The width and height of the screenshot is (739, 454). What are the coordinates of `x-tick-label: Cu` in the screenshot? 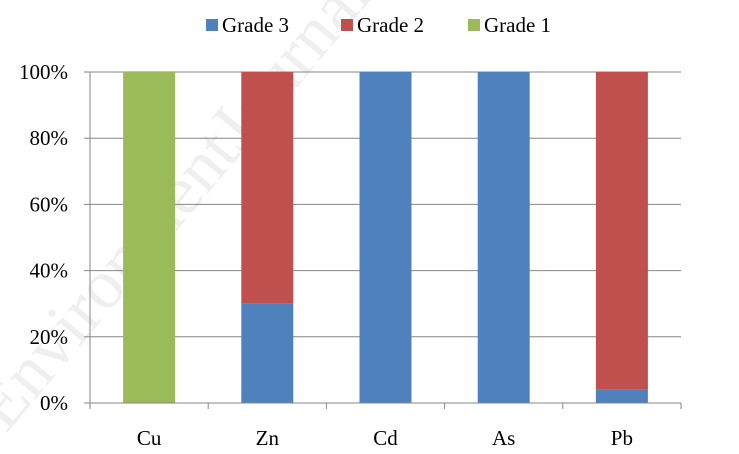 It's located at (149, 437).